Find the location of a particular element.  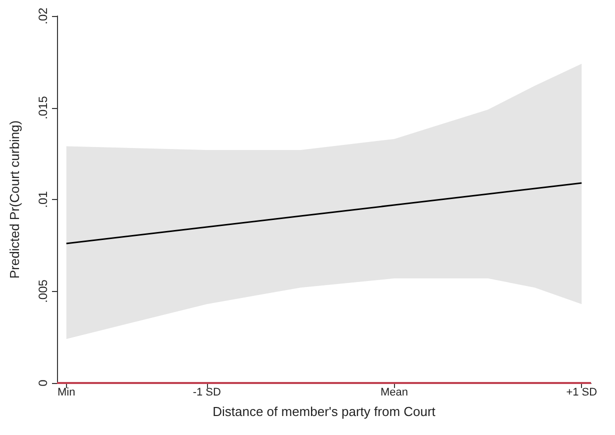

y-tick-label: .005 is located at coordinates (43, 291).